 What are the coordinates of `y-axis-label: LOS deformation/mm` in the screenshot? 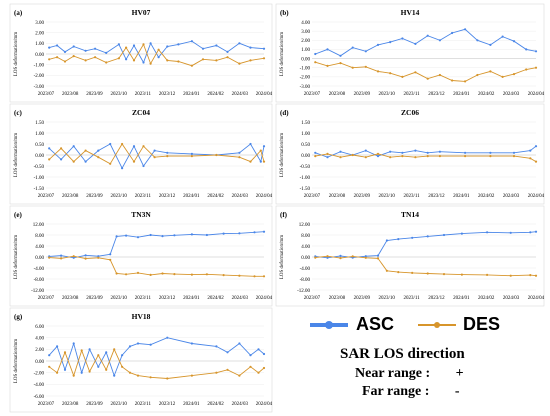 It's located at (282, 155).